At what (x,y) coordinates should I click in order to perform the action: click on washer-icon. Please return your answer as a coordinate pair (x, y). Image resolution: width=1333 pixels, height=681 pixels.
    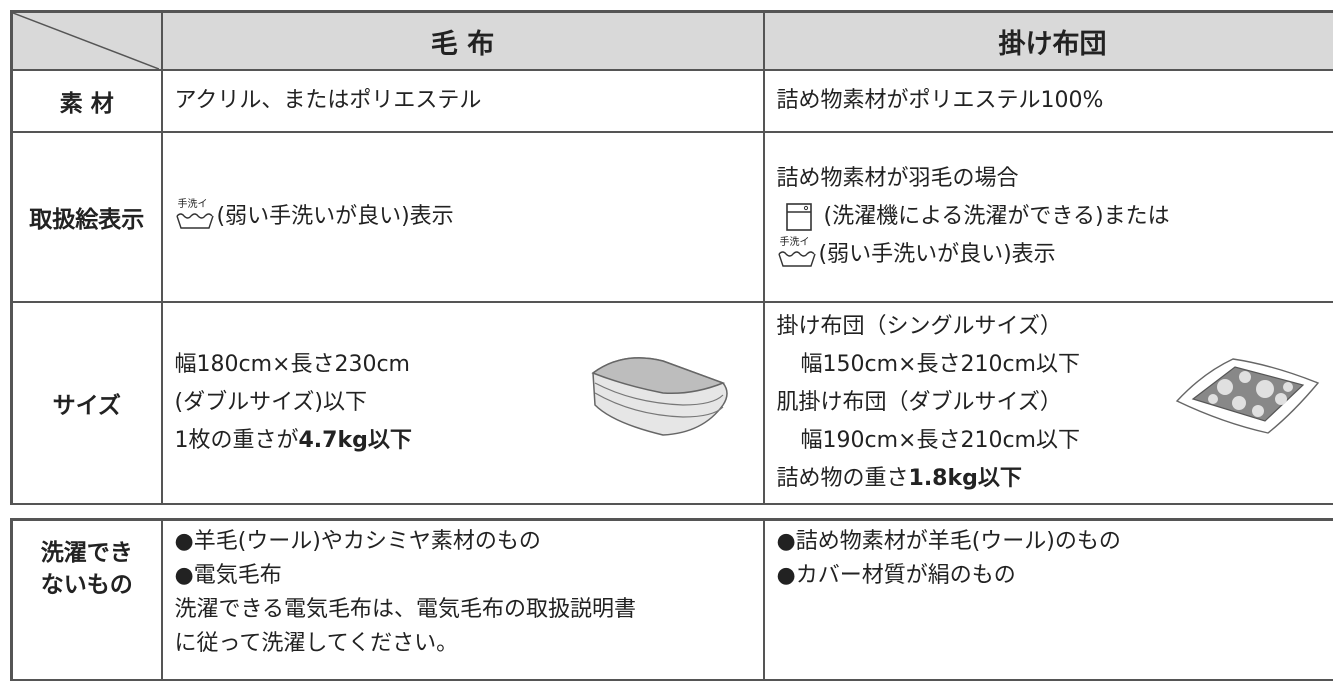
    Looking at the image, I should click on (799, 217).